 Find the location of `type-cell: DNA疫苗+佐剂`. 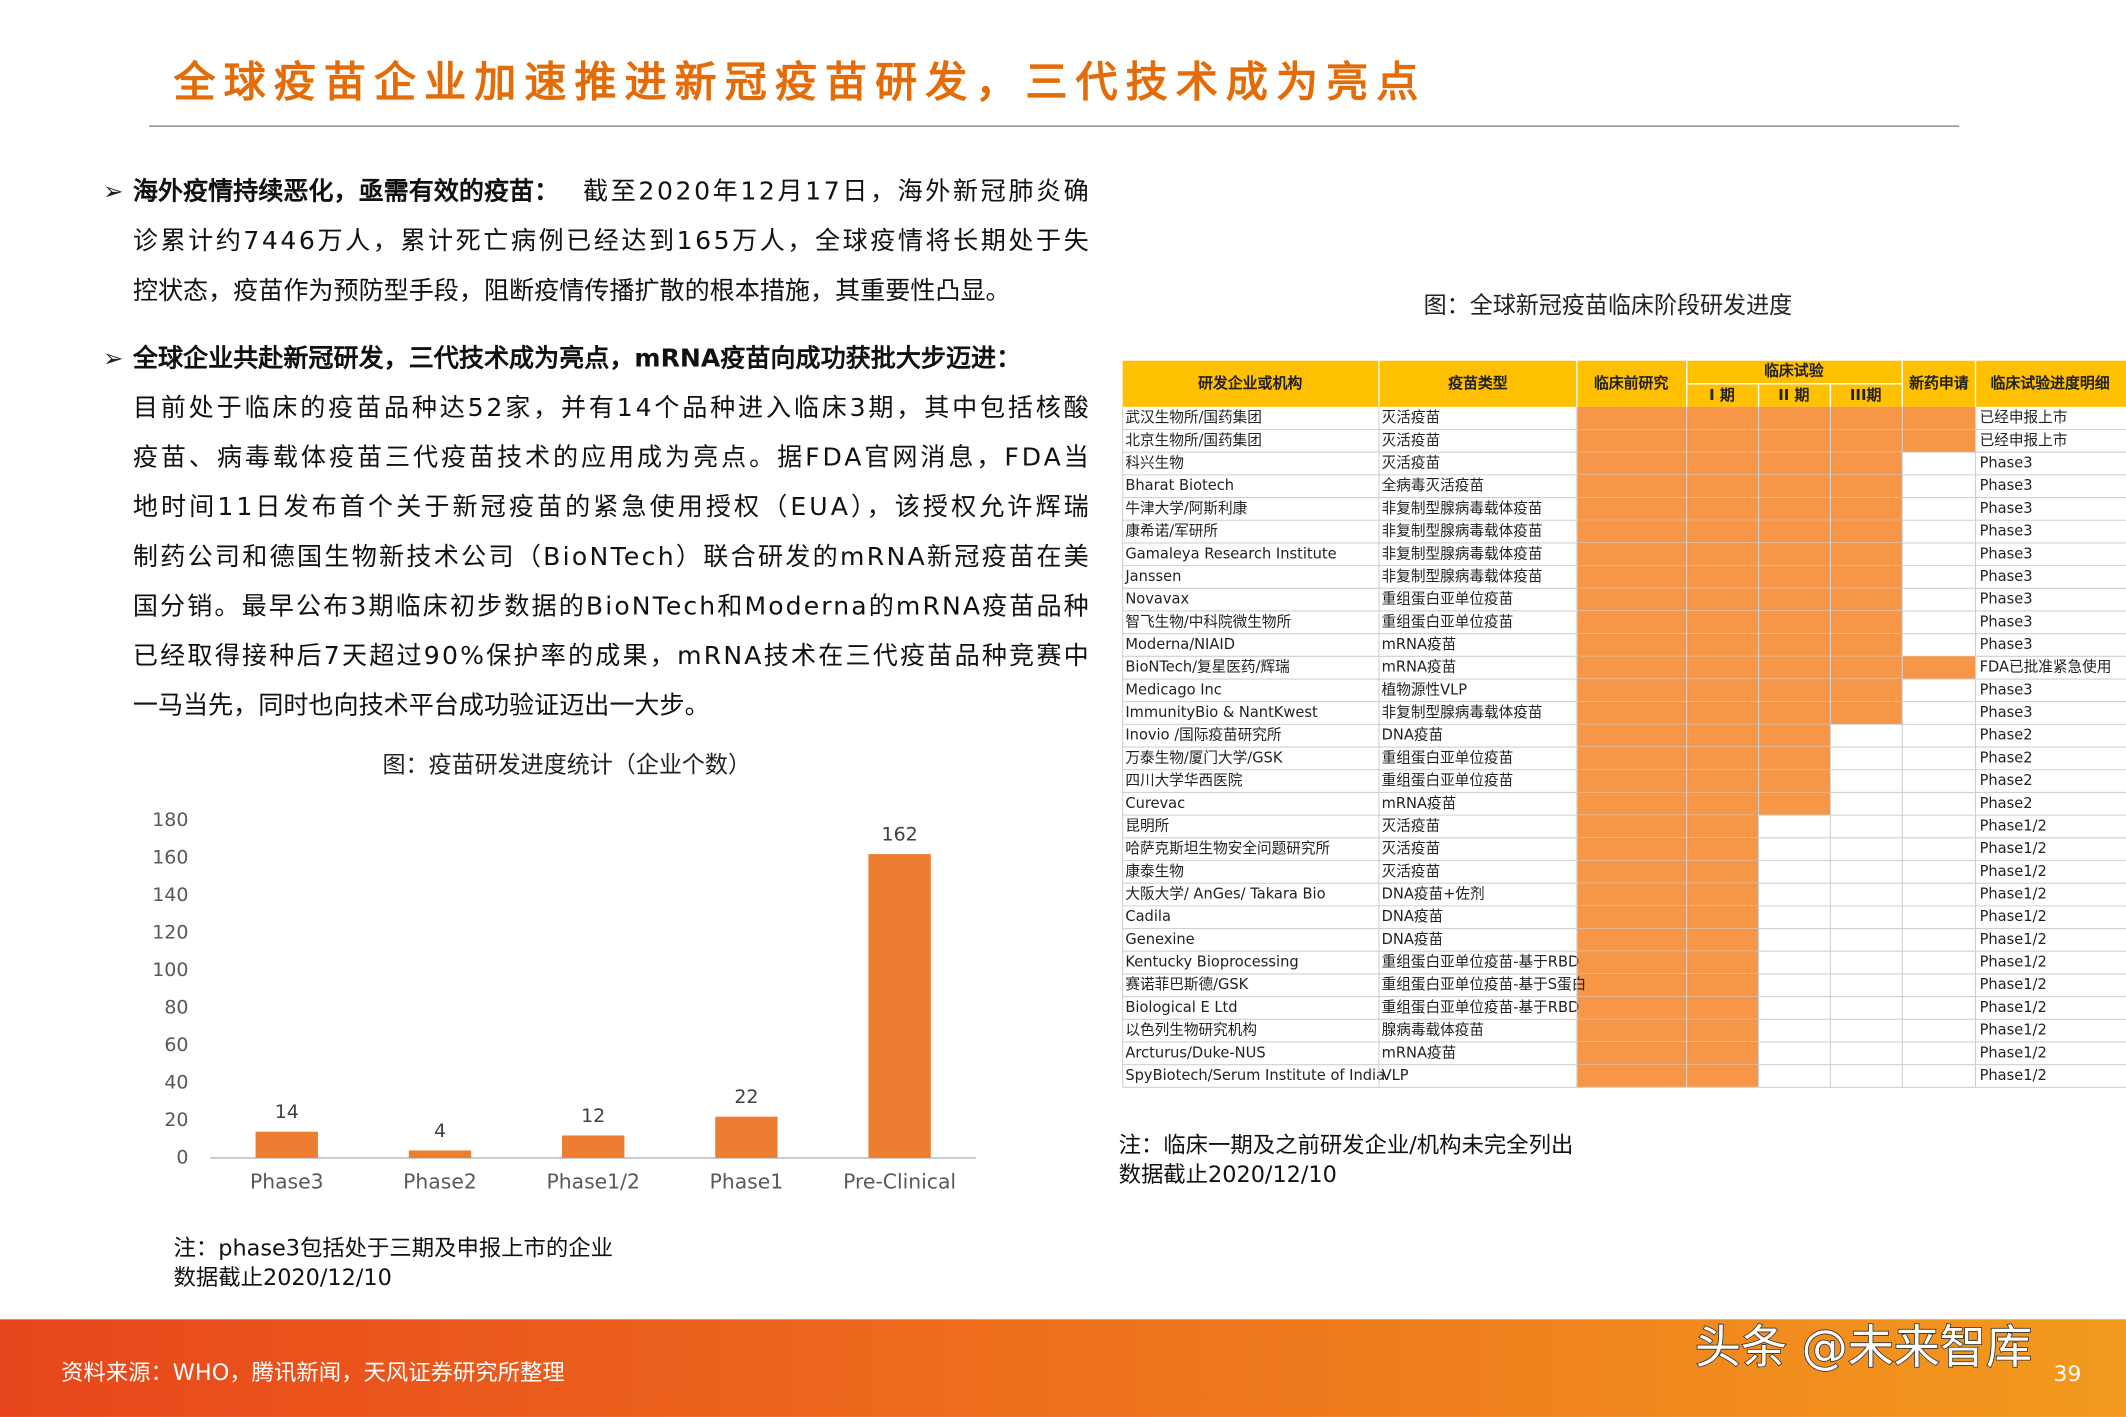

type-cell: DNA疫苗+佐剂 is located at coordinates (1433, 894).